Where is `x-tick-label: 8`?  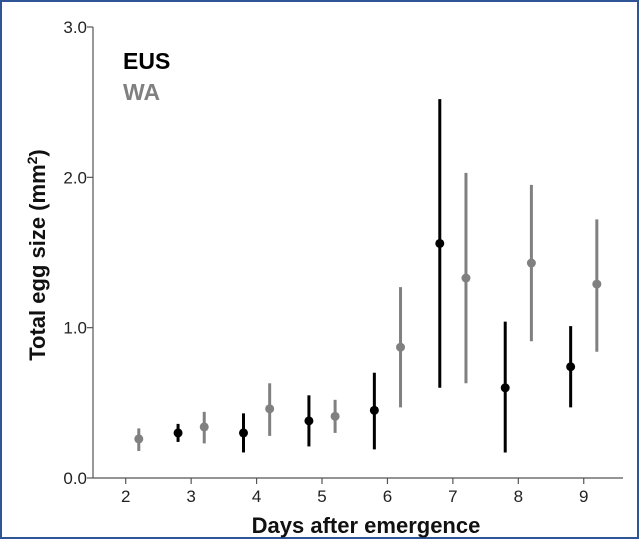
x-tick-label: 8 is located at coordinates (518, 496).